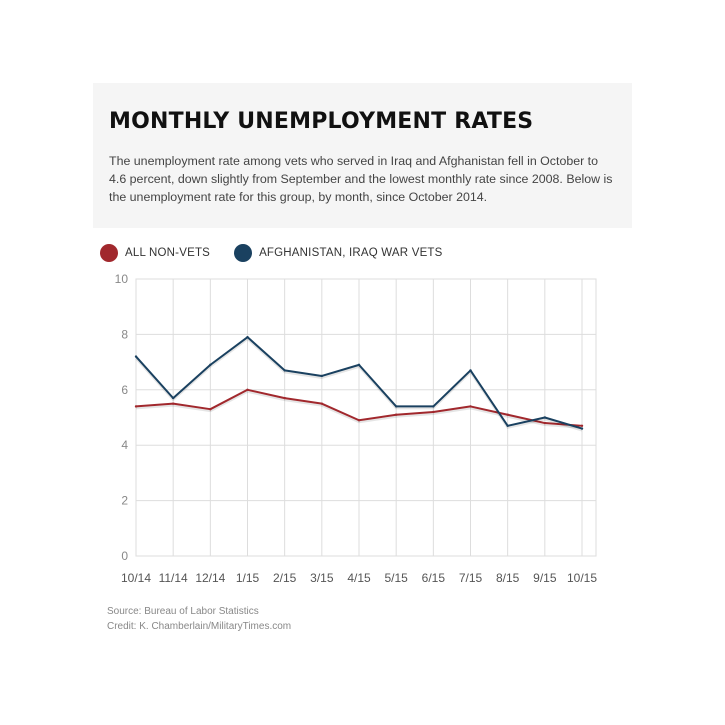  Describe the element at coordinates (545, 578) in the screenshot. I see `x-tick-label: 9/15` at that location.